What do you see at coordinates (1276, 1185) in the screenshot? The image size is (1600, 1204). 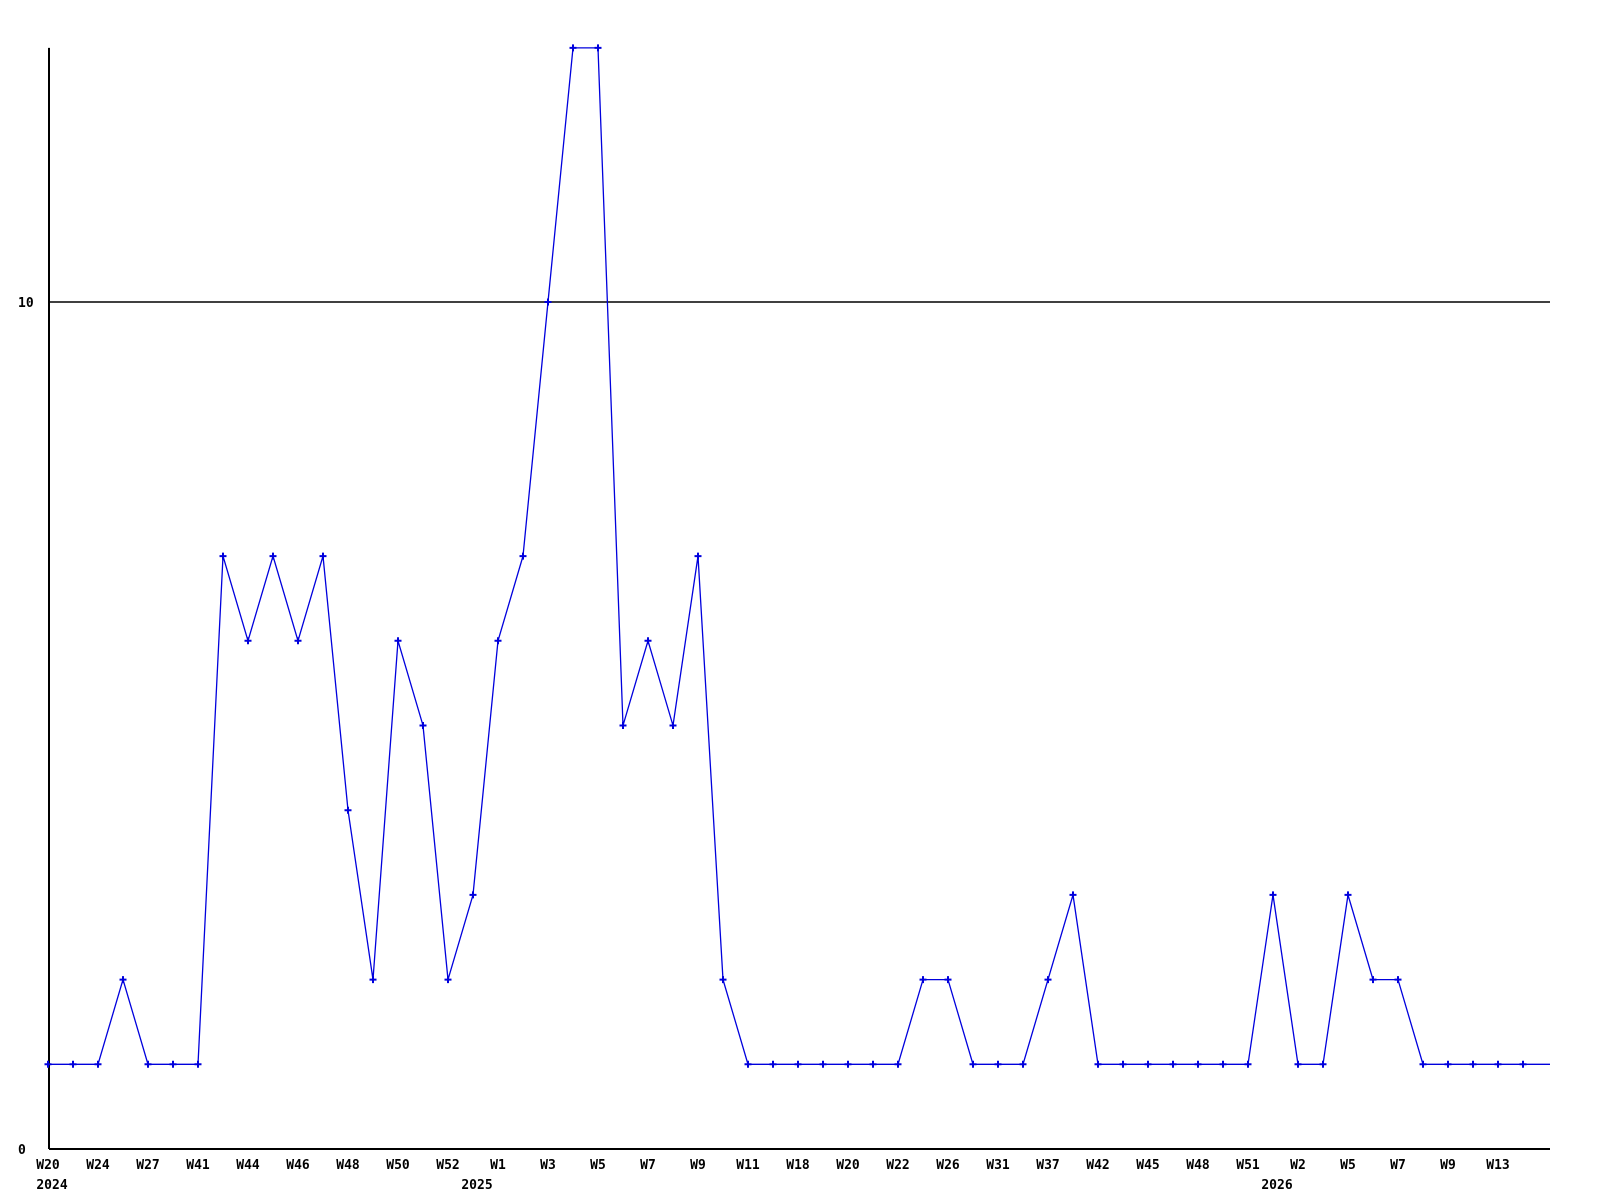 I see `year-label-2026: 2026` at bounding box center [1276, 1185].